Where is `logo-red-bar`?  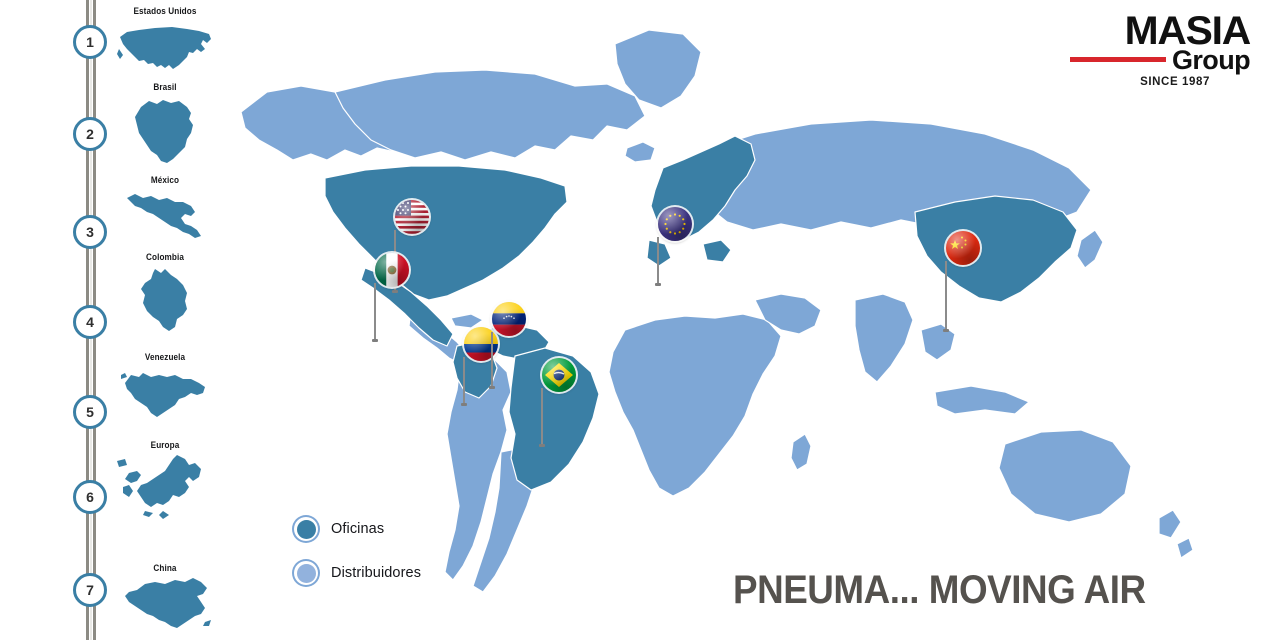
logo-red-bar is located at coordinates (1118, 59).